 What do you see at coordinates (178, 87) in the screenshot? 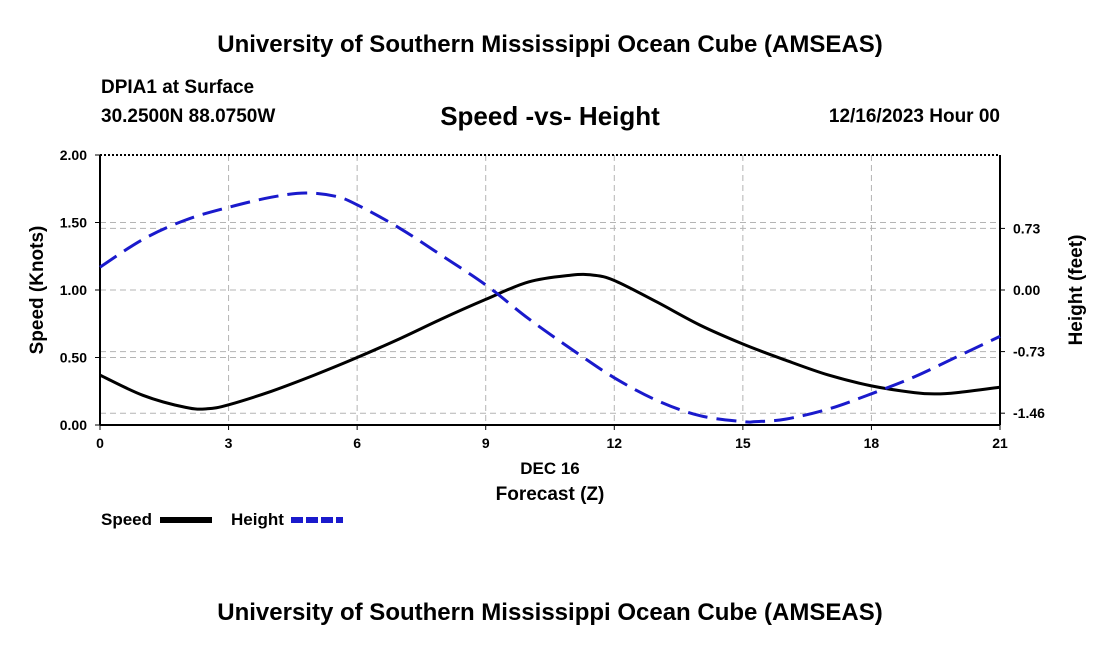
I see `station-label: DPIA1 at Surface` at bounding box center [178, 87].